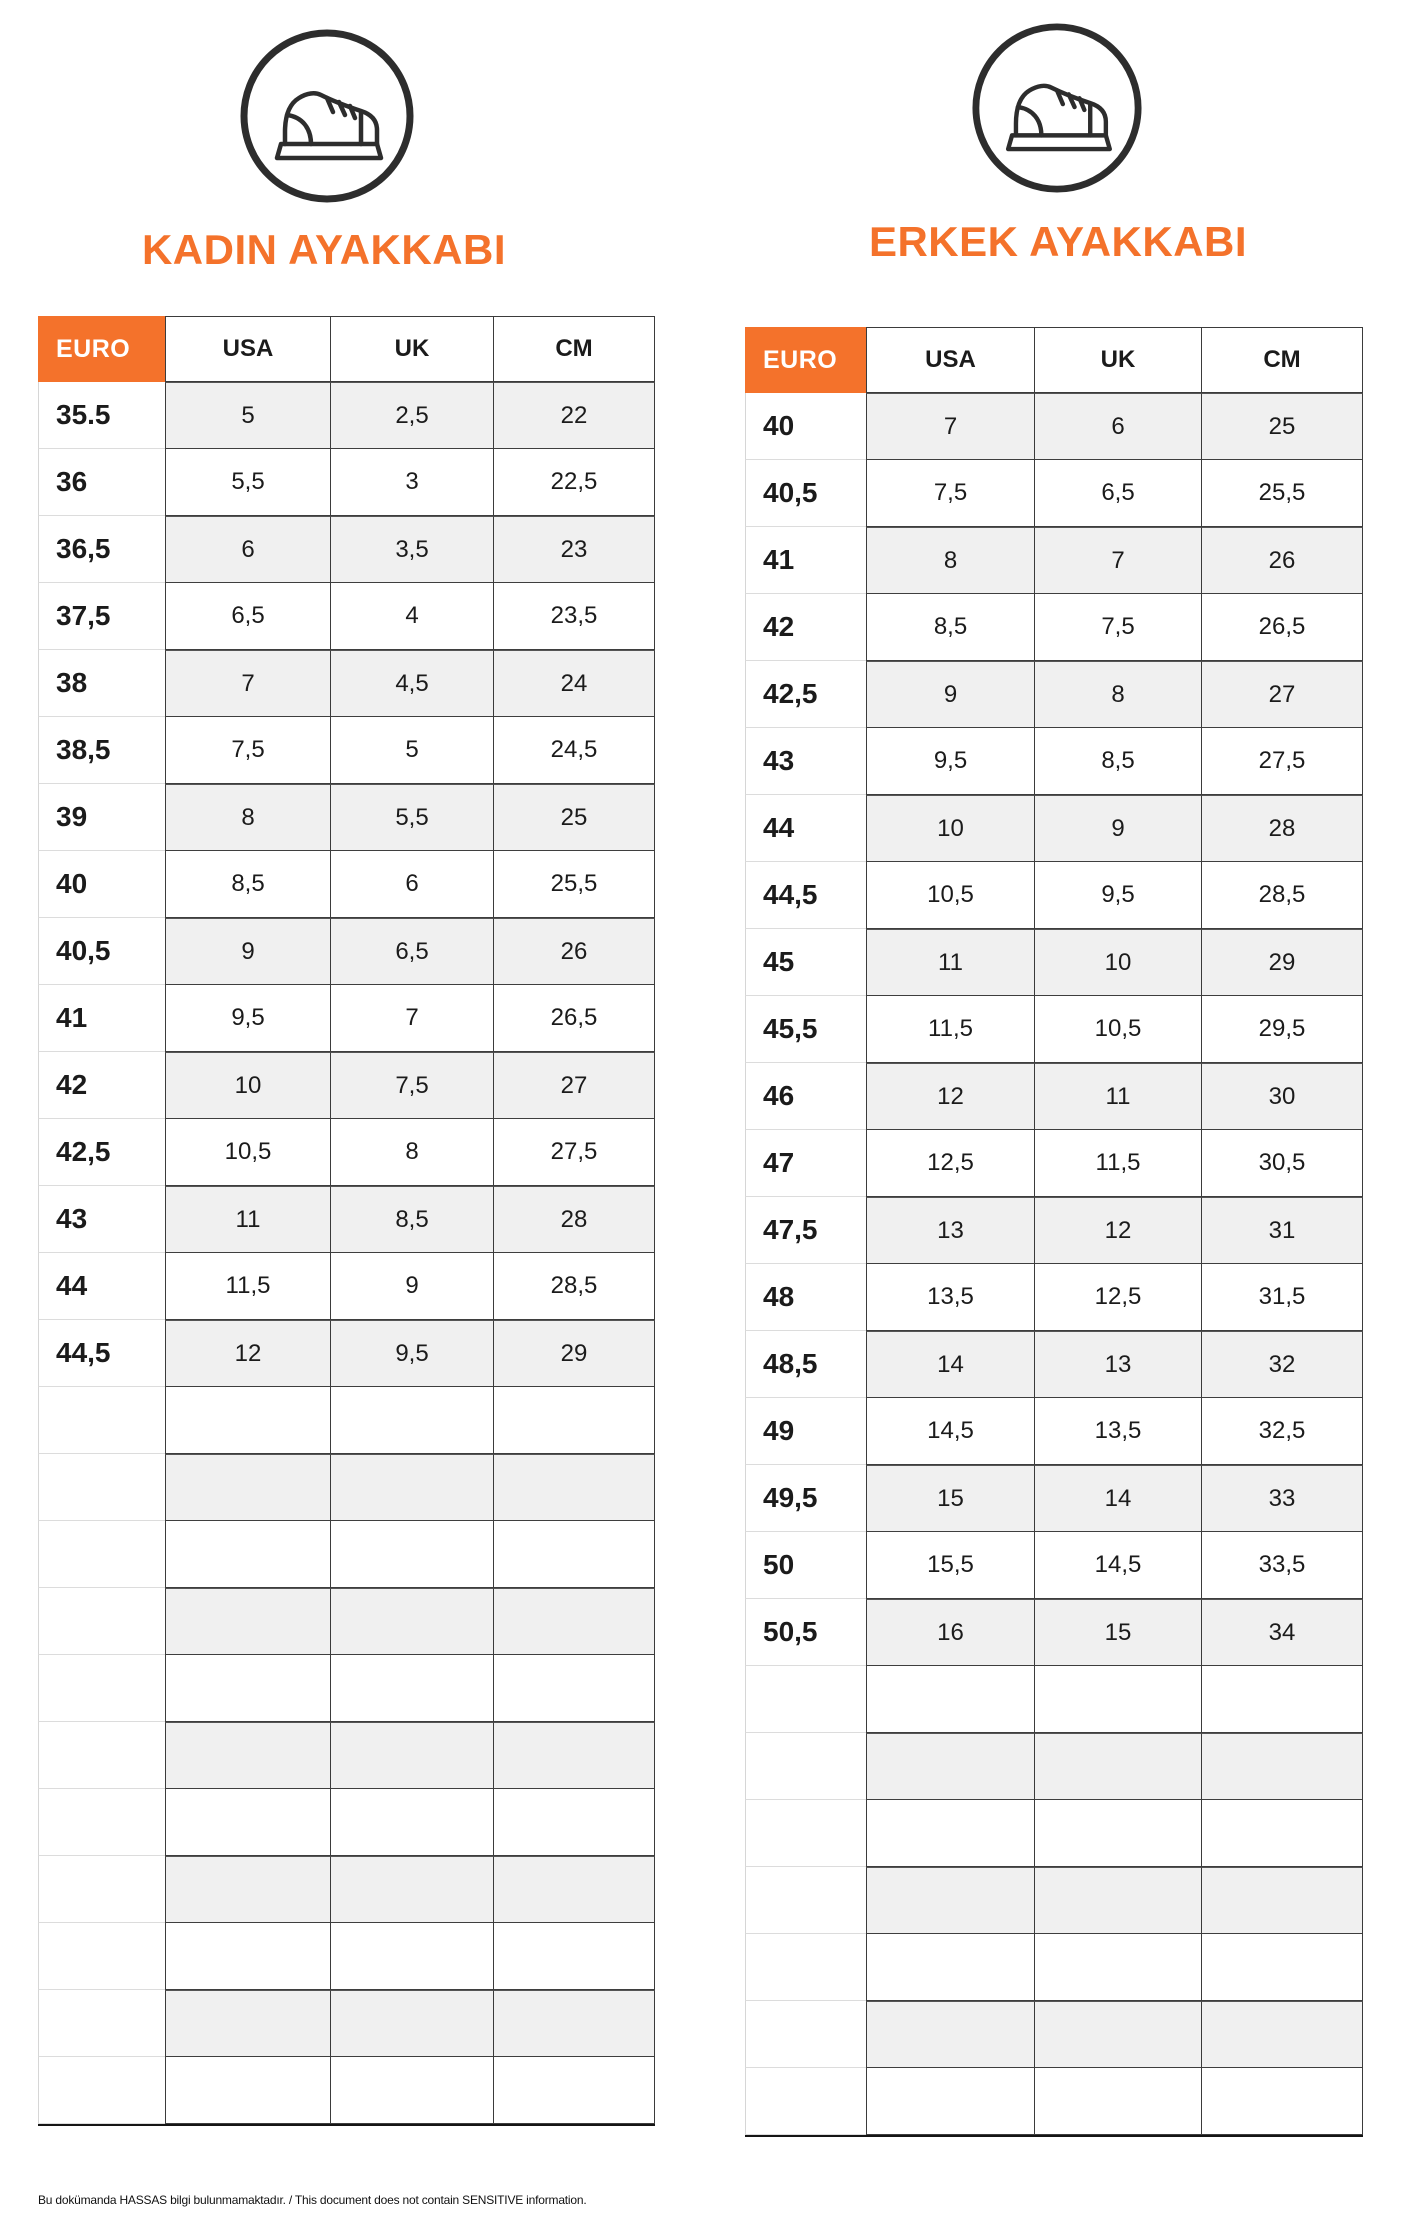 The height and width of the screenshot is (2215, 1415). I want to click on table-row: 38,5 7,5 5 24,5, so click(346, 750).